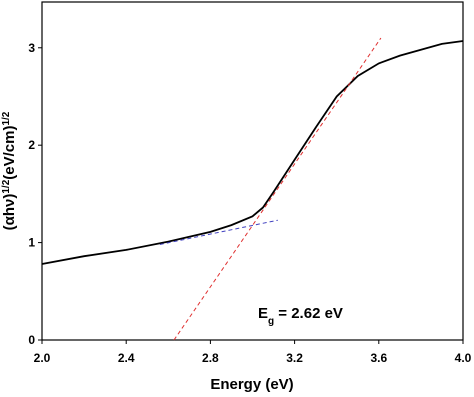  Describe the element at coordinates (308, 313) in the screenshot. I see `annotation-part: = 2.62 eV` at that location.